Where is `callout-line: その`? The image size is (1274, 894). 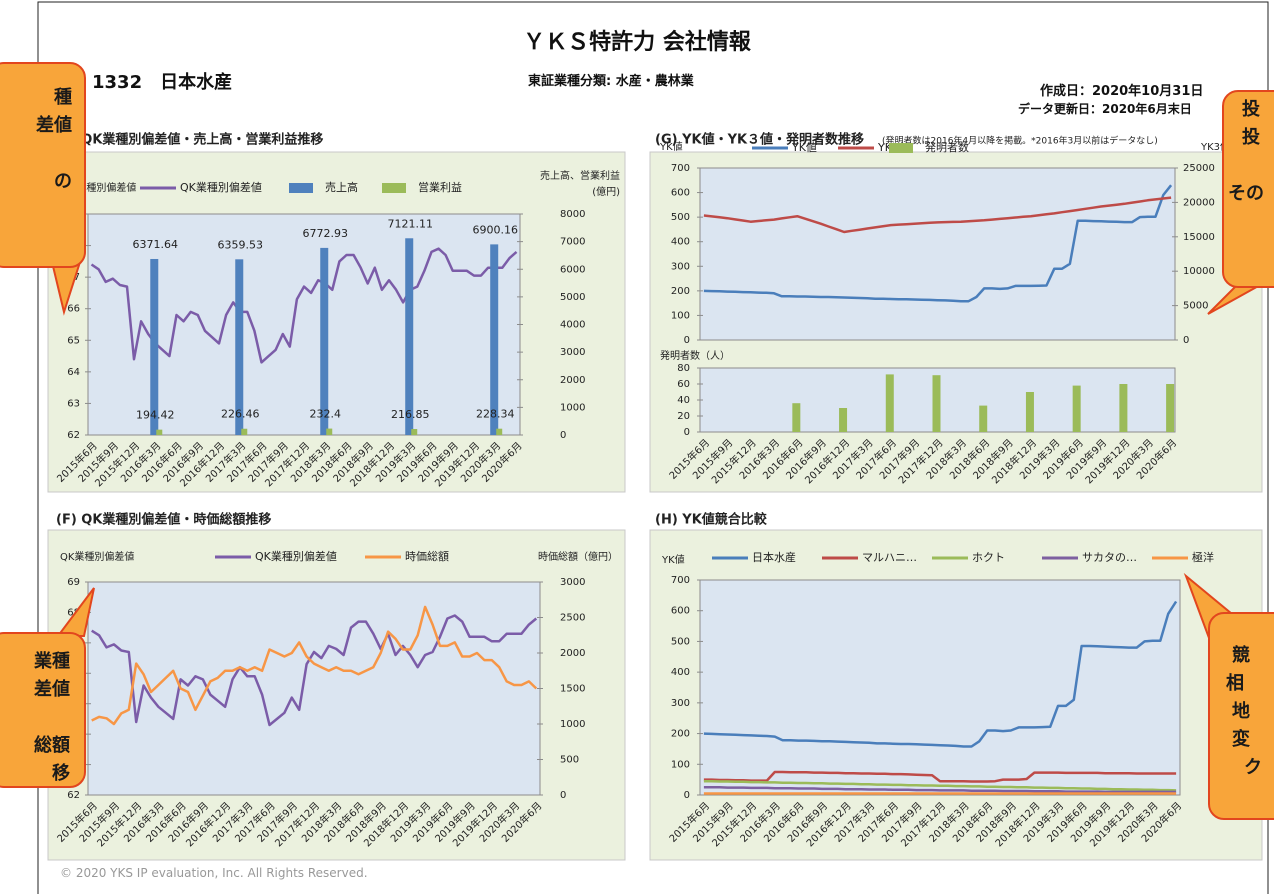
callout-line: その is located at coordinates (1246, 193).